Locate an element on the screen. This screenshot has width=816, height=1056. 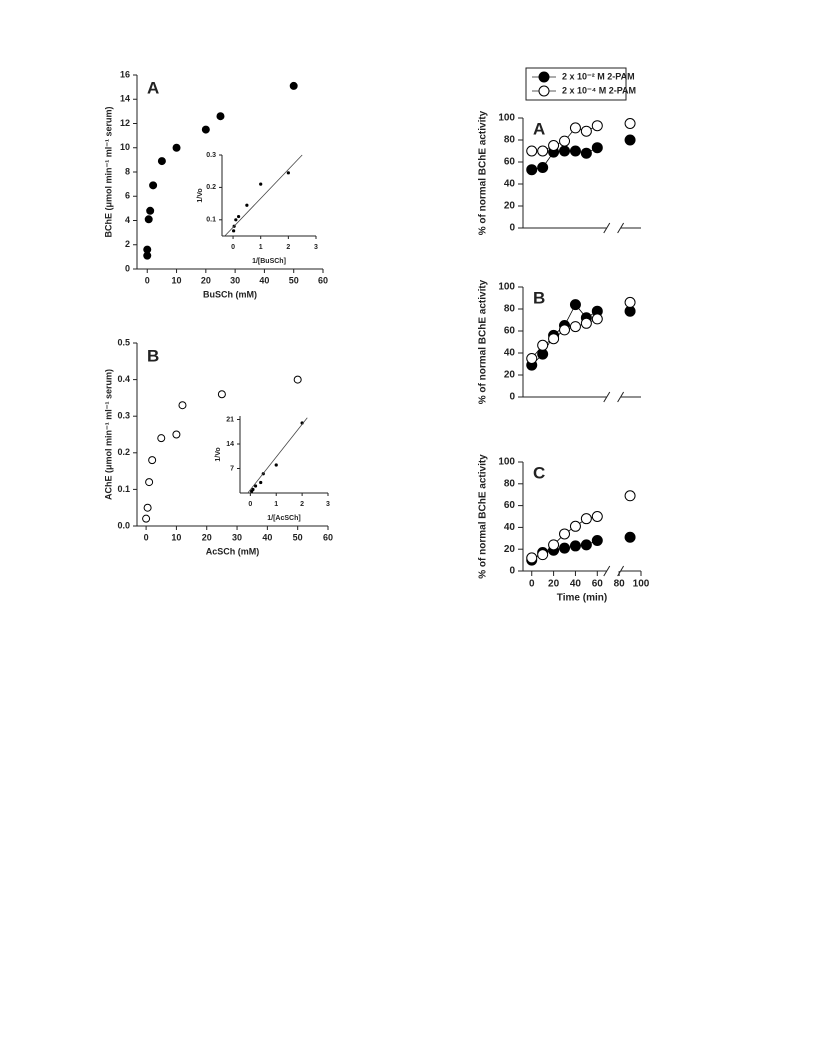
y-axis-label: 1/Vo is located at coordinates (200, 195).